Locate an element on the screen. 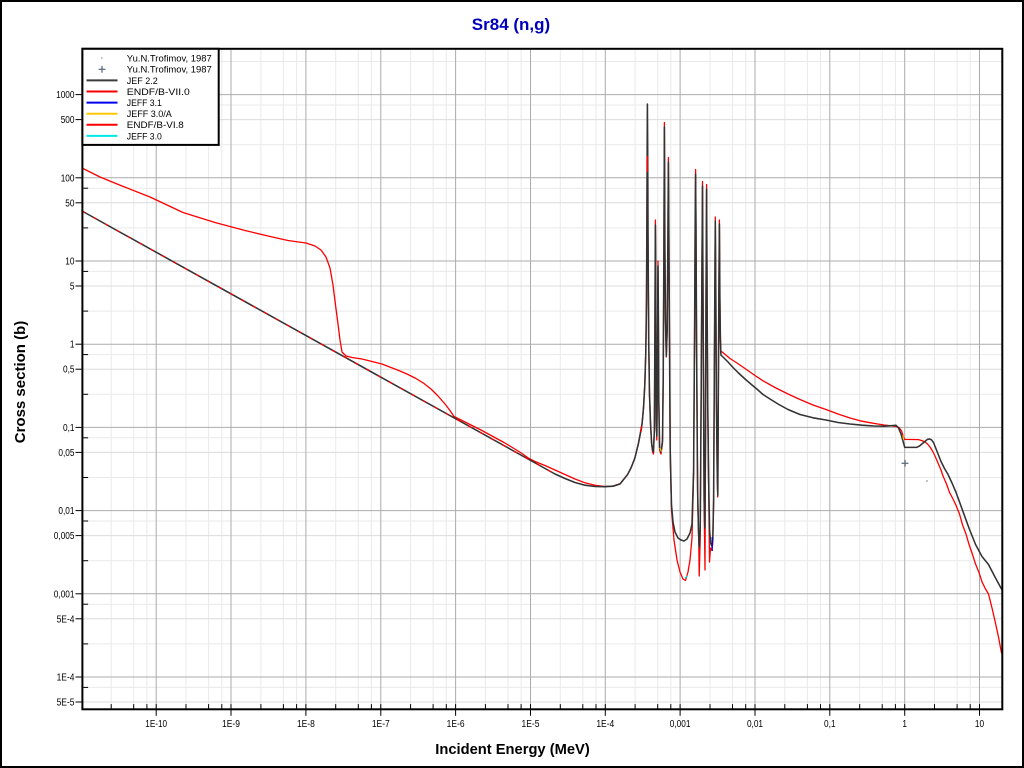 This screenshot has width=1024, height=768. svg-text: 1E-10 is located at coordinates (156, 724).